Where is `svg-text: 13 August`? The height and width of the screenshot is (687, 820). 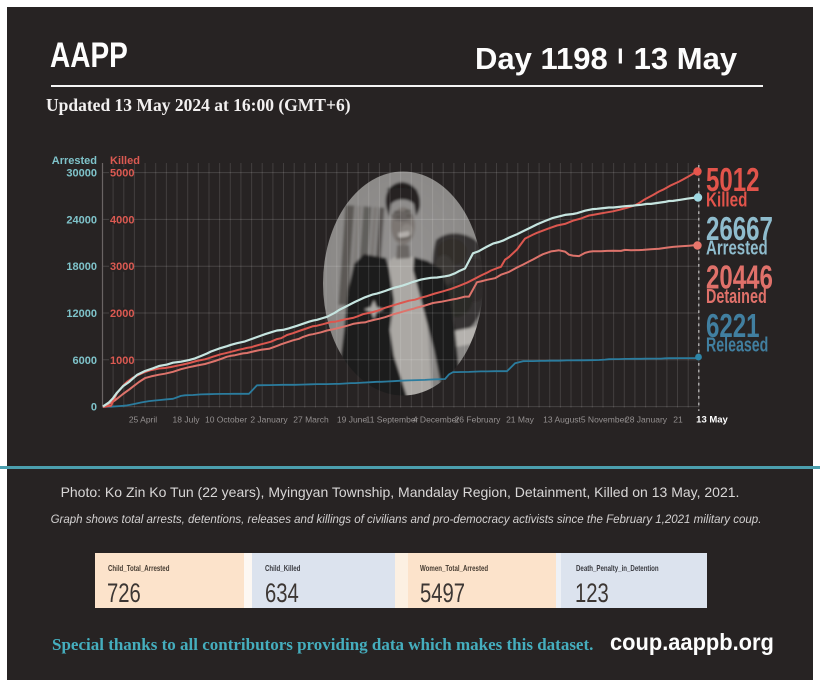
svg-text: 13 August is located at coordinates (562, 420).